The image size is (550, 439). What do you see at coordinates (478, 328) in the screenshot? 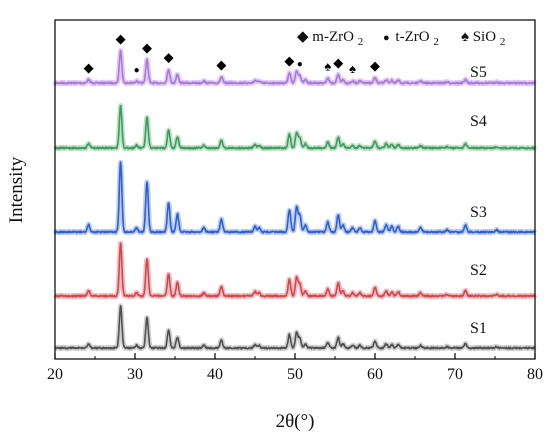
I see `series-label: S1` at bounding box center [478, 328].